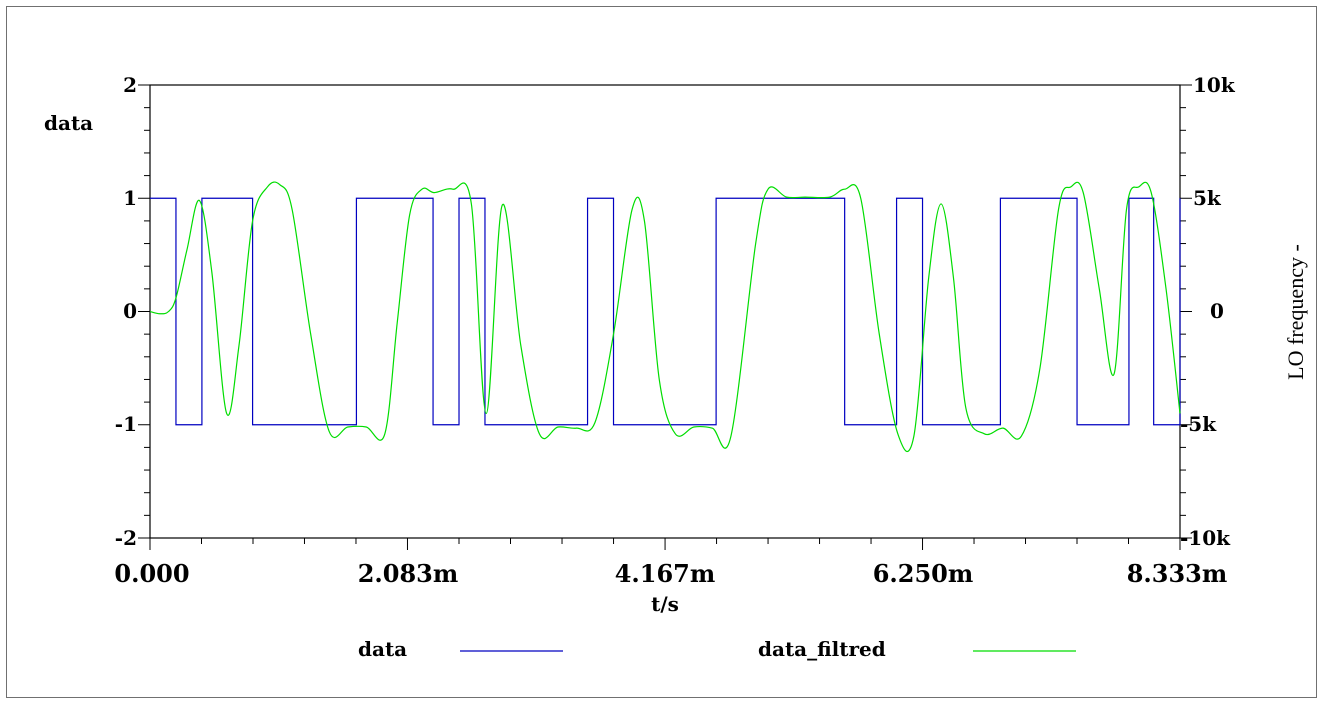  I want to click on x-tick-label: 4.167m, so click(665, 573).